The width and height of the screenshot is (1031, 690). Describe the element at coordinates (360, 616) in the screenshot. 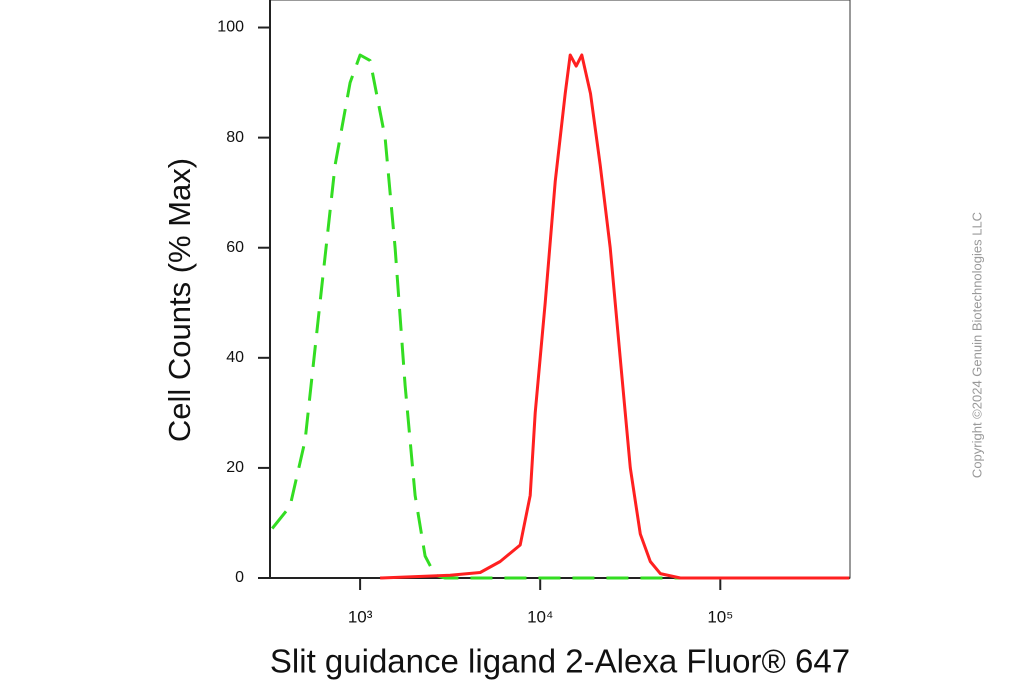

I see `x-tick-label: 10³` at that location.